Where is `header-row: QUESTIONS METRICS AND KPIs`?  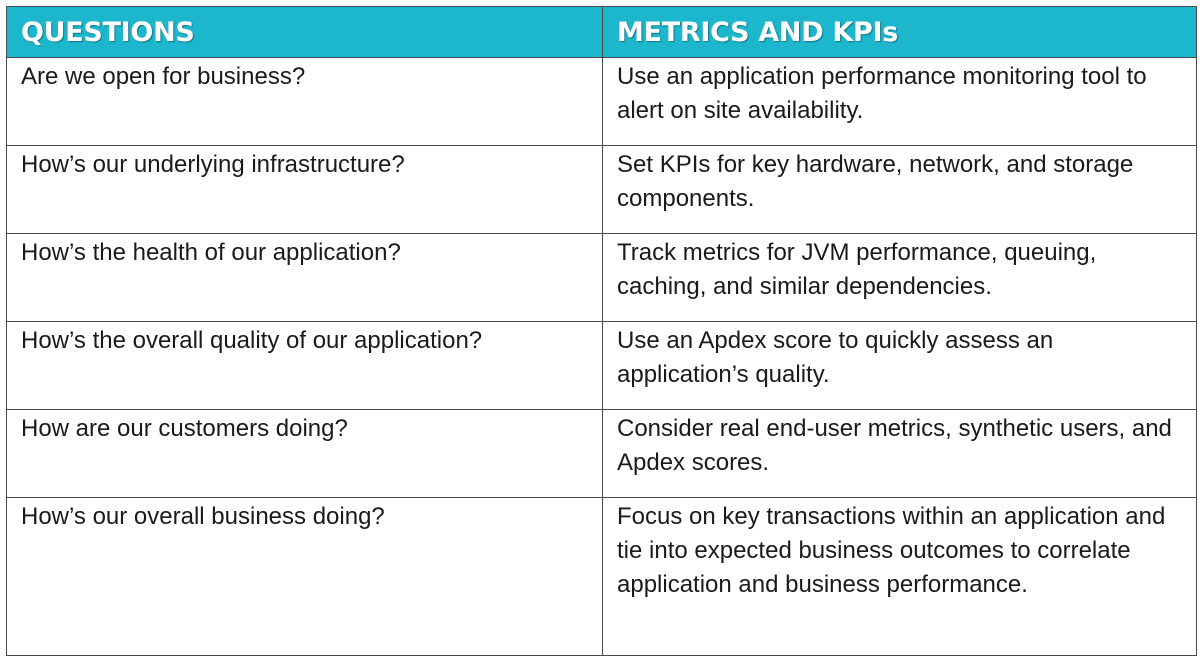 header-row: QUESTIONS METRICS AND KPIs is located at coordinates (601, 32).